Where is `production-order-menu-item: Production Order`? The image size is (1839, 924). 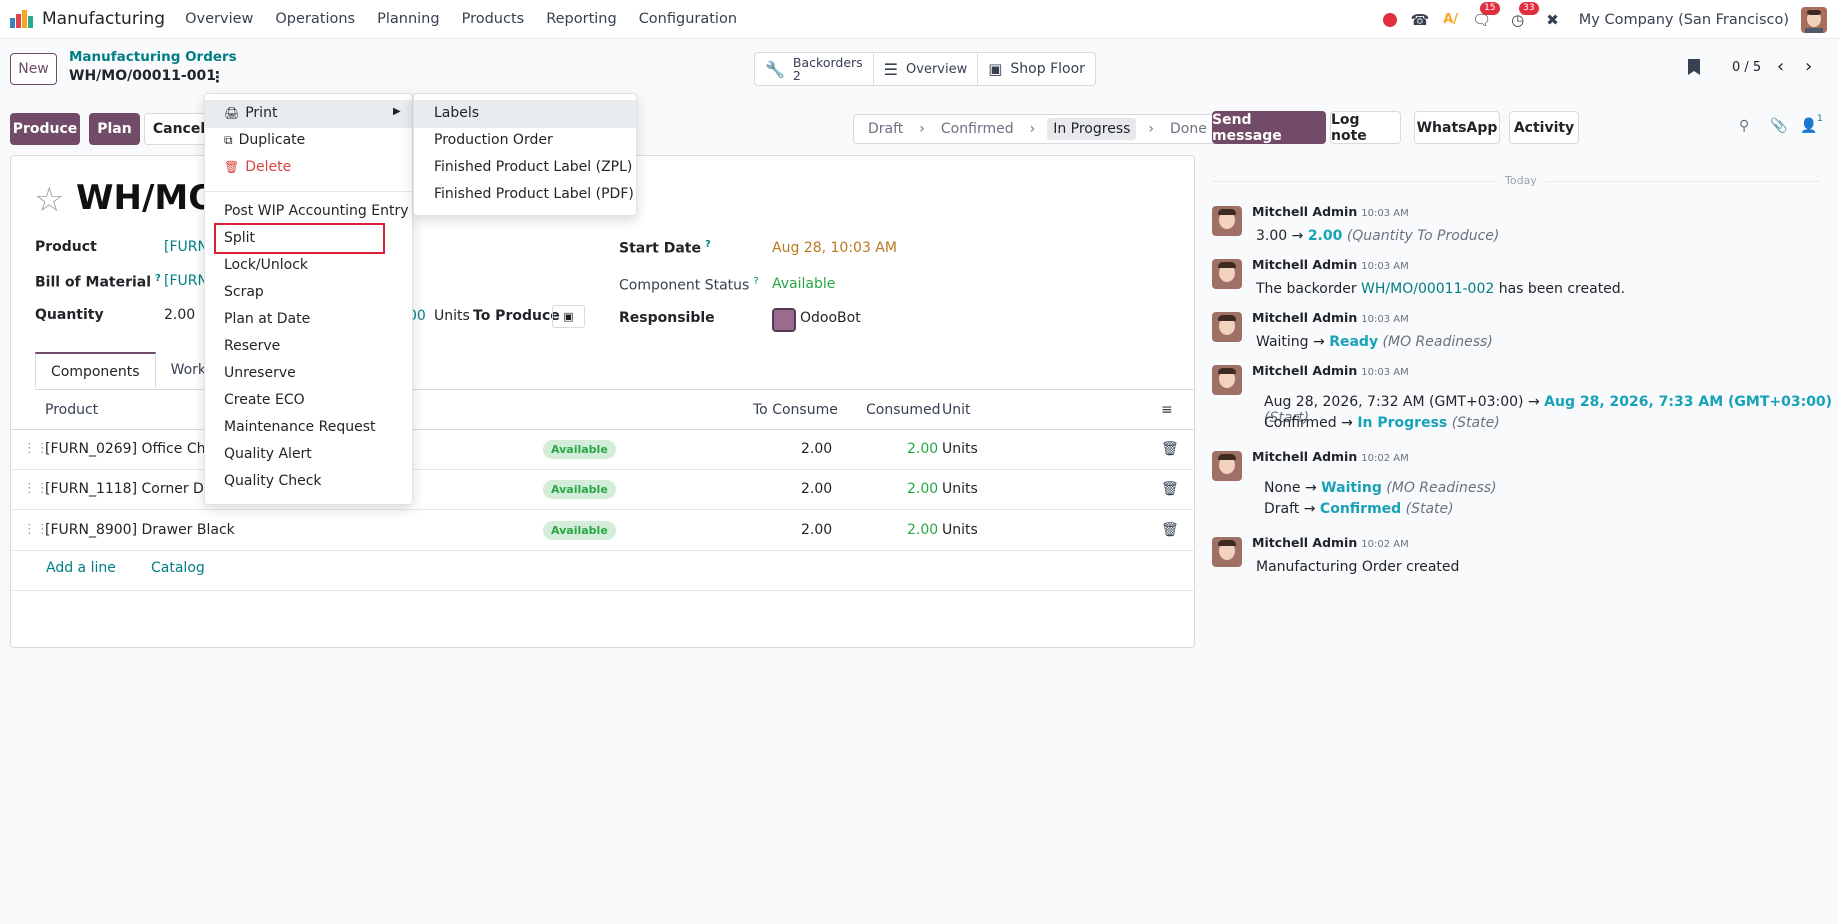 production-order-menu-item: Production Order is located at coordinates (493, 140).